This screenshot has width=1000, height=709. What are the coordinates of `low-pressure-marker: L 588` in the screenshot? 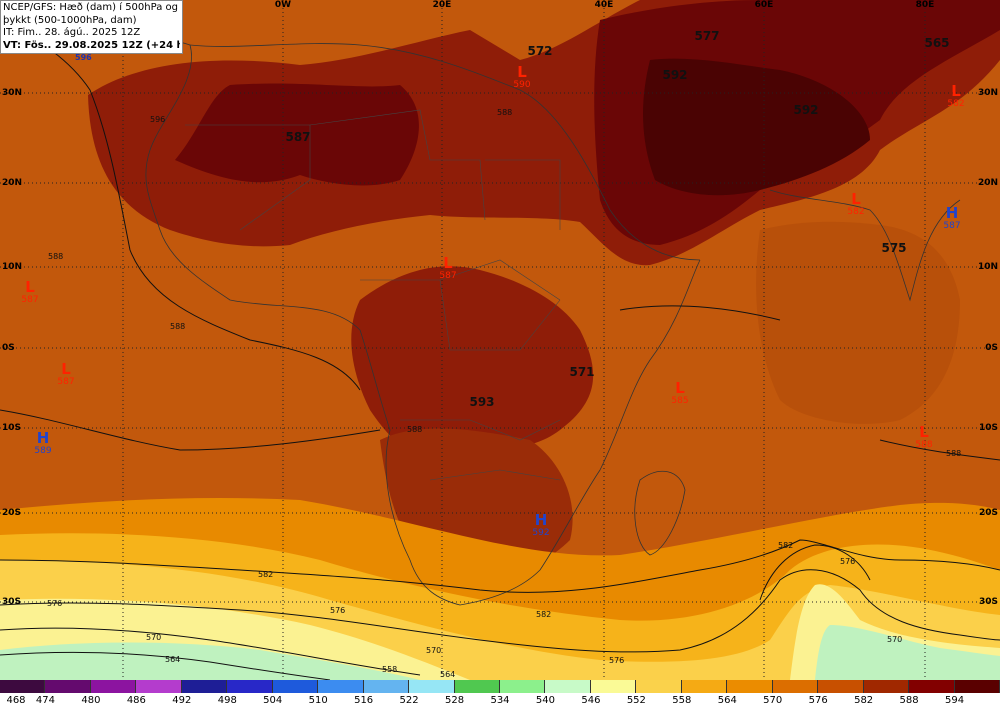 It's located at (923, 437).